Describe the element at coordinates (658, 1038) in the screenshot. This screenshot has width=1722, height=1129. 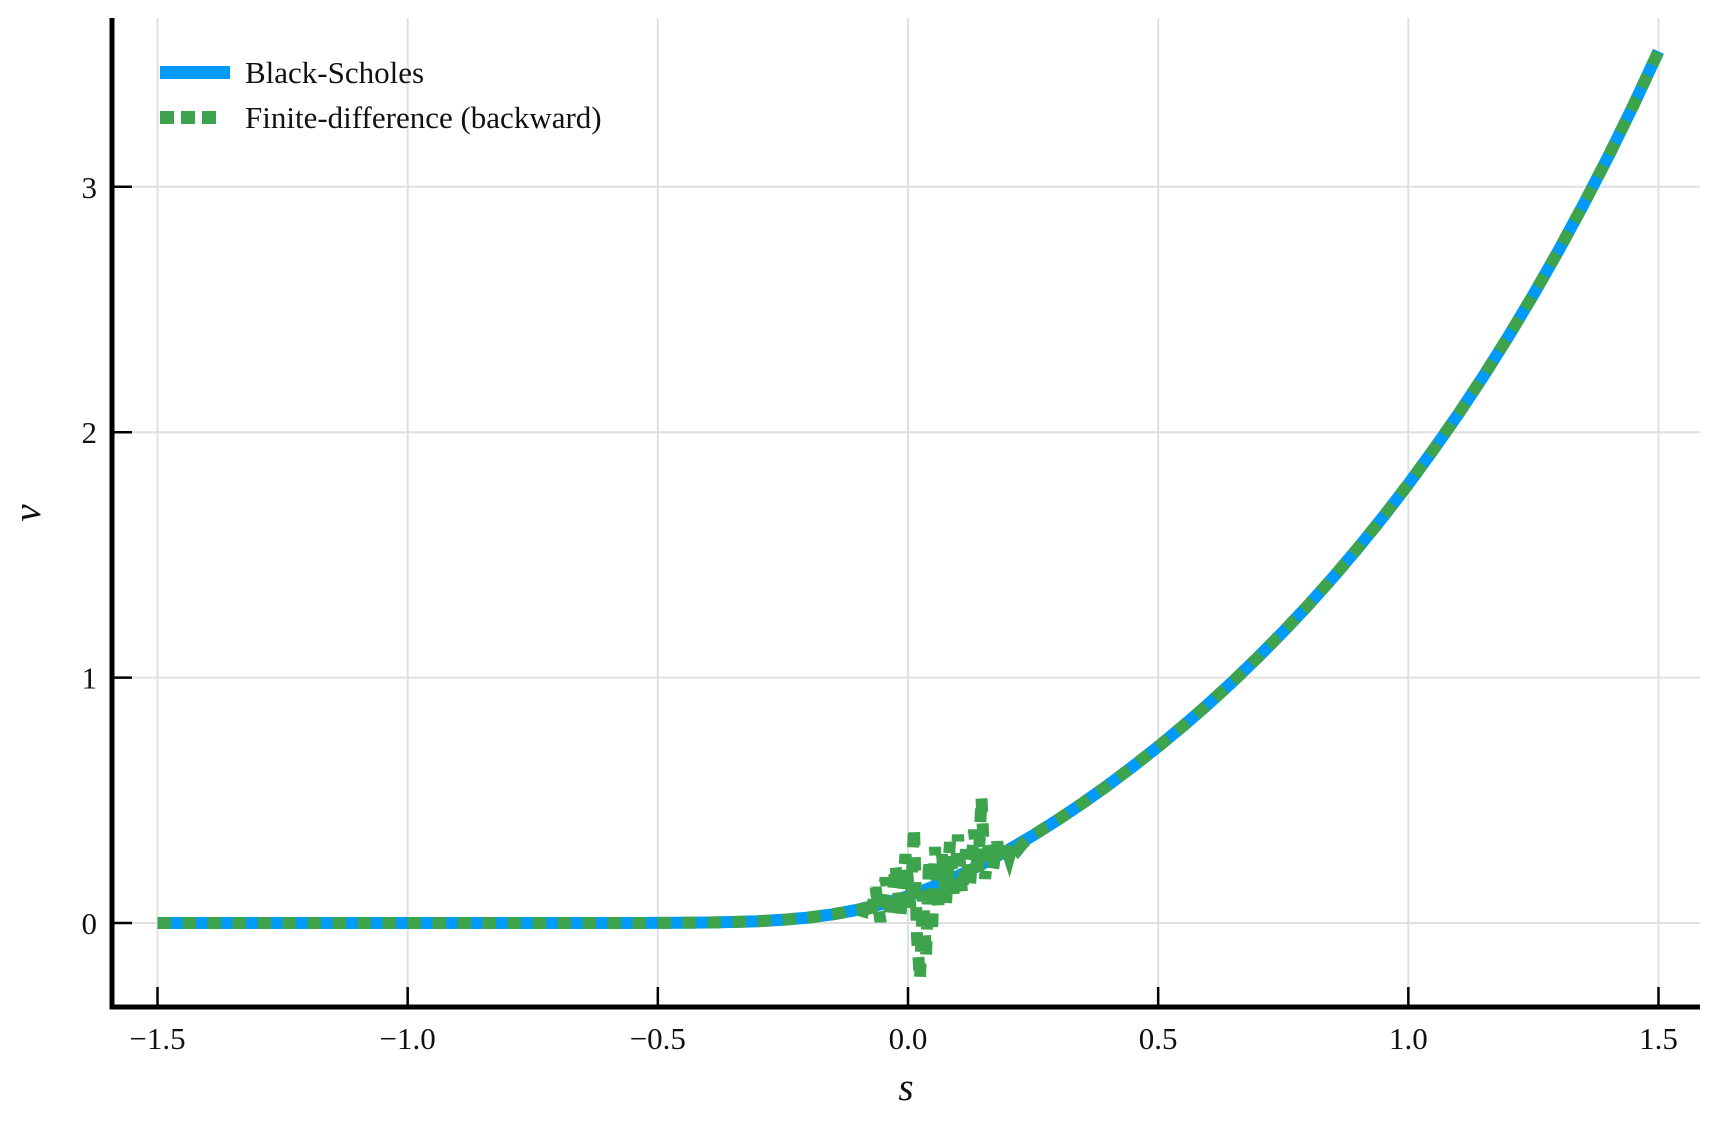
I see `x-tick-label: −0.5` at that location.